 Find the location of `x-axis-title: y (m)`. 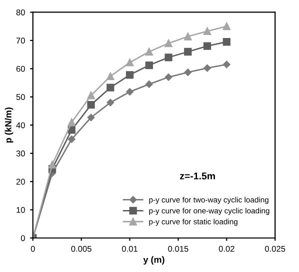

x-axis-title: y (m) is located at coordinates (153, 260).